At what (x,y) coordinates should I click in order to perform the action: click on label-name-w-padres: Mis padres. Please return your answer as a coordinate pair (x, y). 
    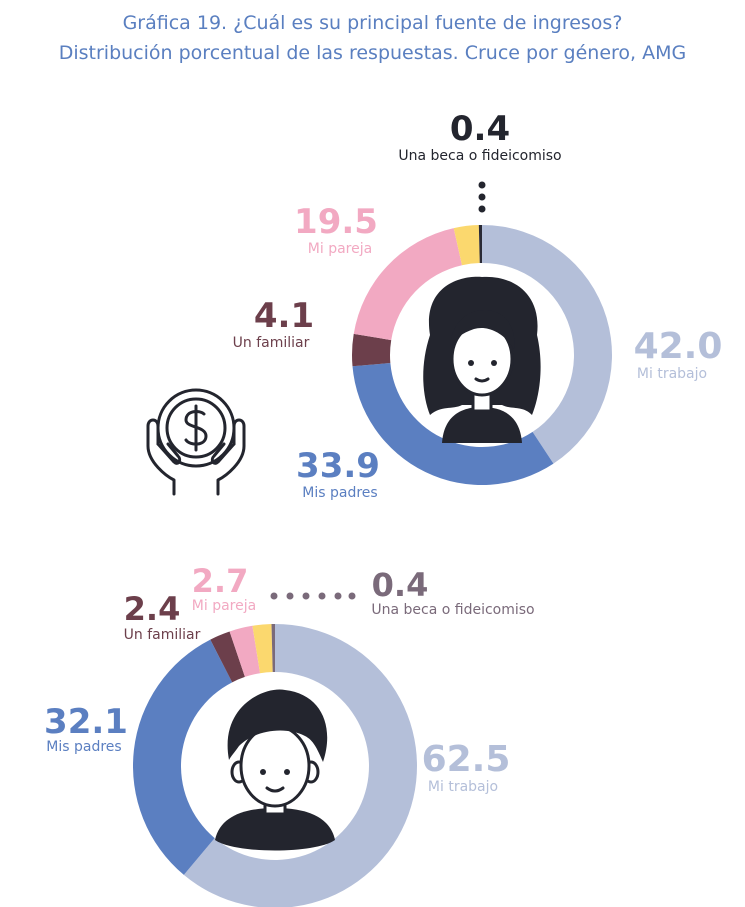
    Looking at the image, I should click on (339, 493).